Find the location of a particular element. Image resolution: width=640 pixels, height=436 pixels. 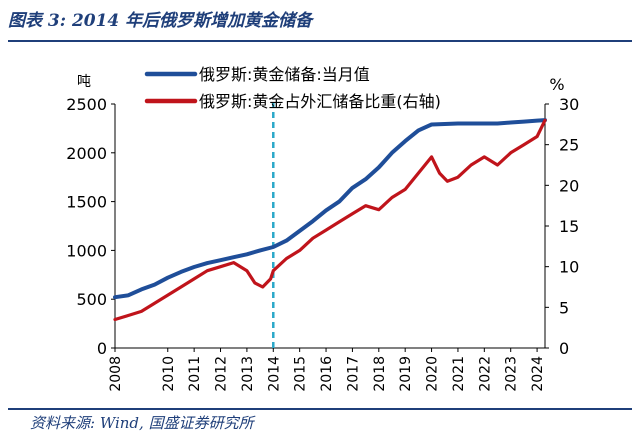

x-tick-label: 2017 is located at coordinates (353, 374).